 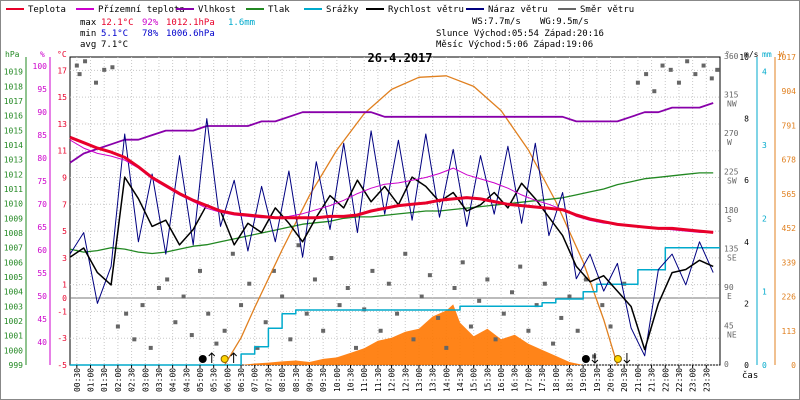 I want to click on x-tick-label: 07:00, so click(x=255, y=380).